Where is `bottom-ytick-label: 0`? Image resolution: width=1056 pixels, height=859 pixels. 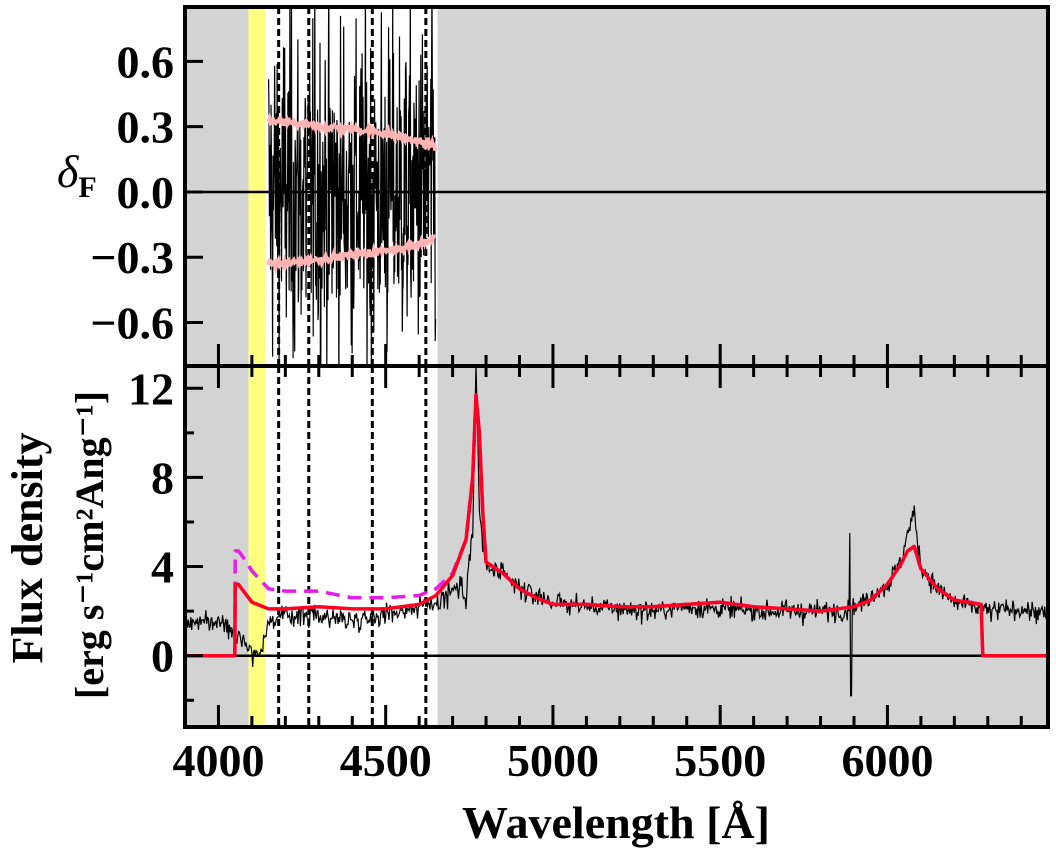
bottom-ytick-label: 0 is located at coordinates (162, 656).